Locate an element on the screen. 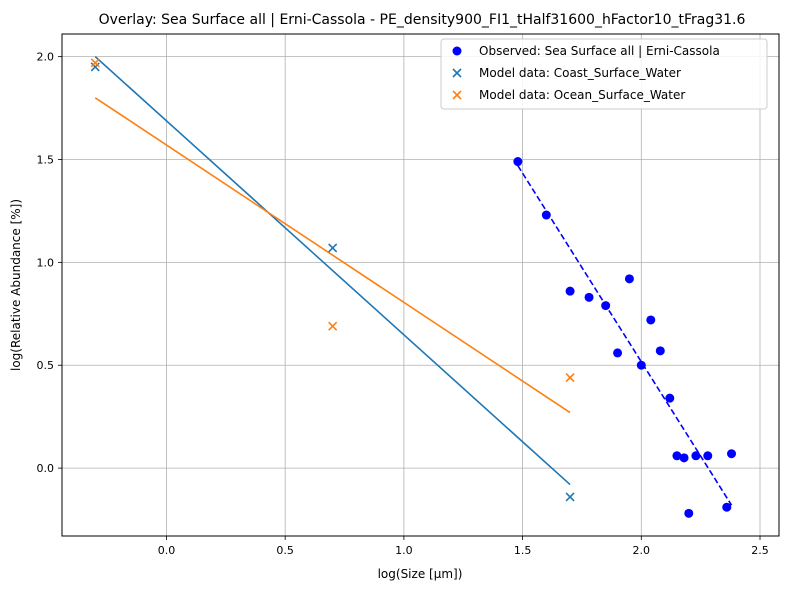 This screenshot has height=590, width=810. y-tick-label: 1.5 is located at coordinates (46, 160).